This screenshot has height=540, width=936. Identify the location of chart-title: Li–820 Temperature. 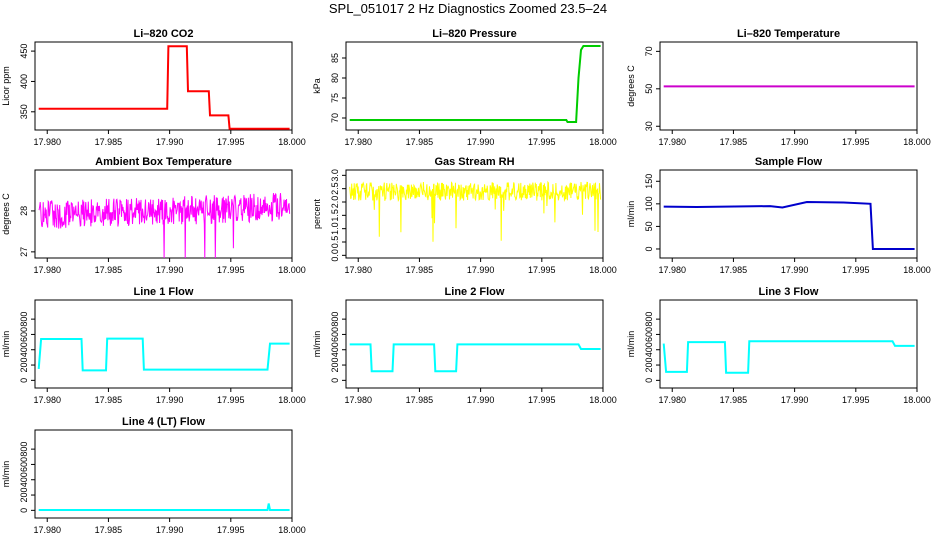
(788, 34).